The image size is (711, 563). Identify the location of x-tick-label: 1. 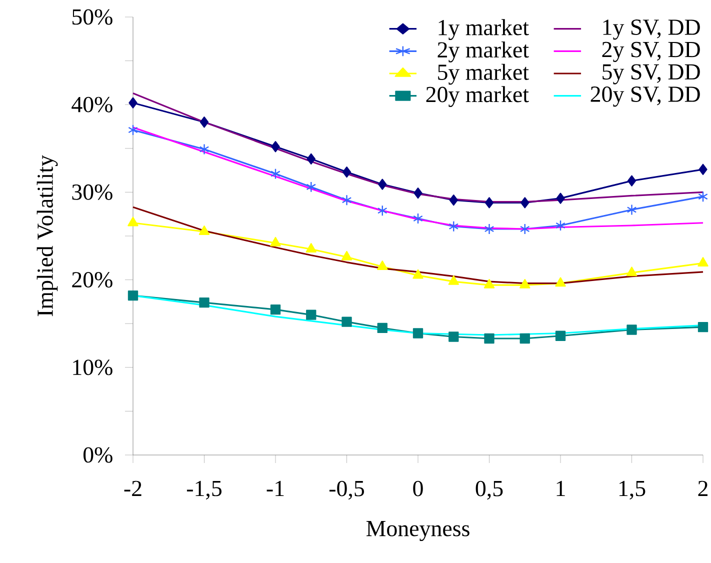
(560, 488).